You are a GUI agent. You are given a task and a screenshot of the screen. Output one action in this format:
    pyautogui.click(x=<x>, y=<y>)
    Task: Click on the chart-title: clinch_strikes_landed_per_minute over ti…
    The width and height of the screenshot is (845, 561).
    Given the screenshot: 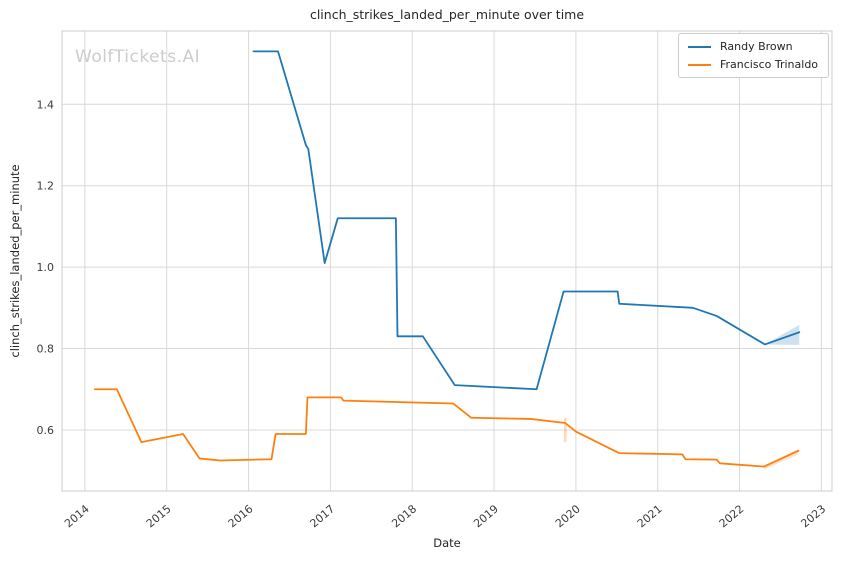 What is the action you would take?
    pyautogui.click(x=447, y=14)
    